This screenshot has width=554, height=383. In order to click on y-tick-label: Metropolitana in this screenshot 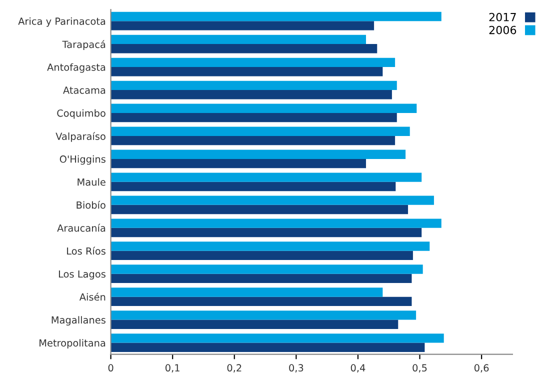, I will do `click(73, 343)`.